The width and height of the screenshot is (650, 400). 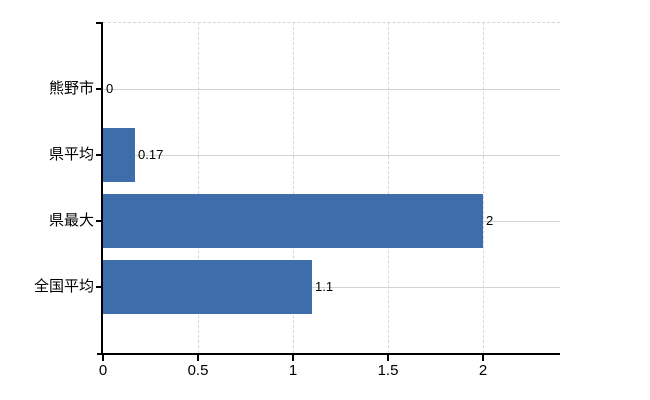 I want to click on x-tick-label: 2, so click(x=483, y=370).